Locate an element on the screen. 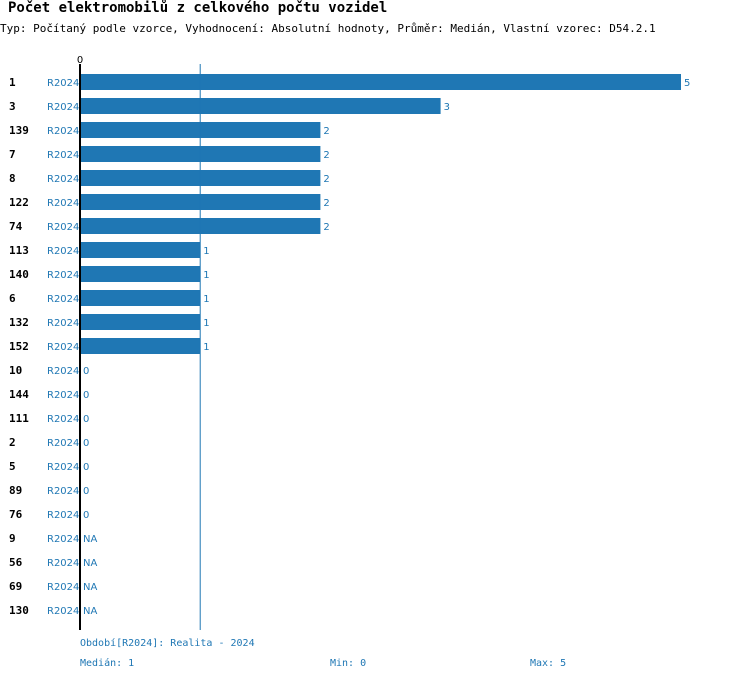 The height and width of the screenshot is (682, 750). category-label: 1 is located at coordinates (12, 82).